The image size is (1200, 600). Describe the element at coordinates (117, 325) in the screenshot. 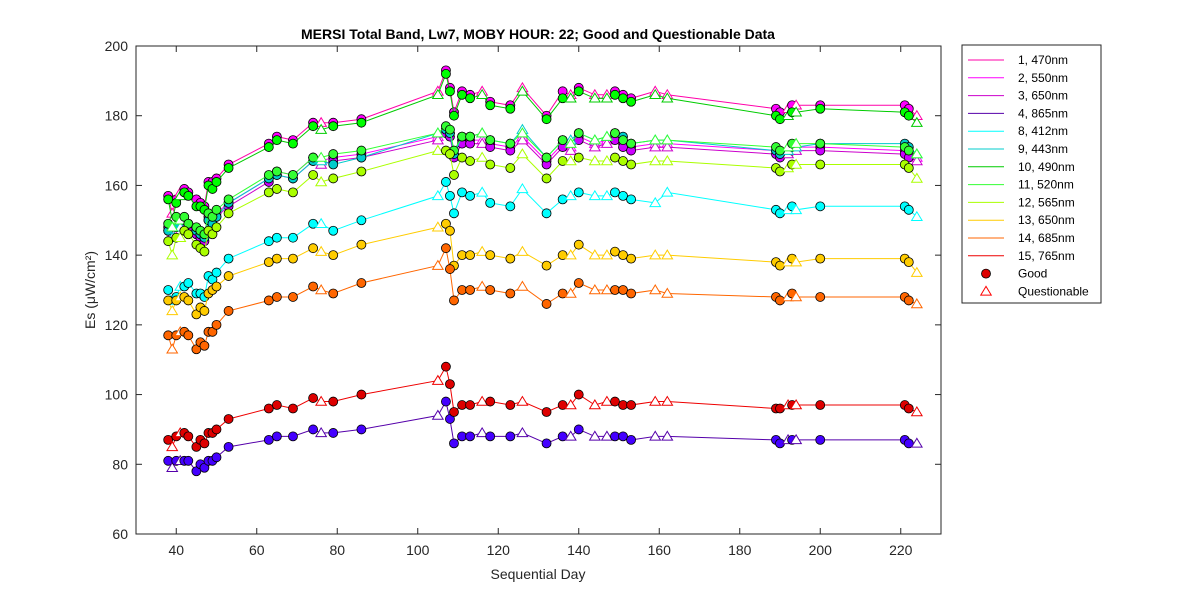

I see `y-tick-label: 120` at that location.